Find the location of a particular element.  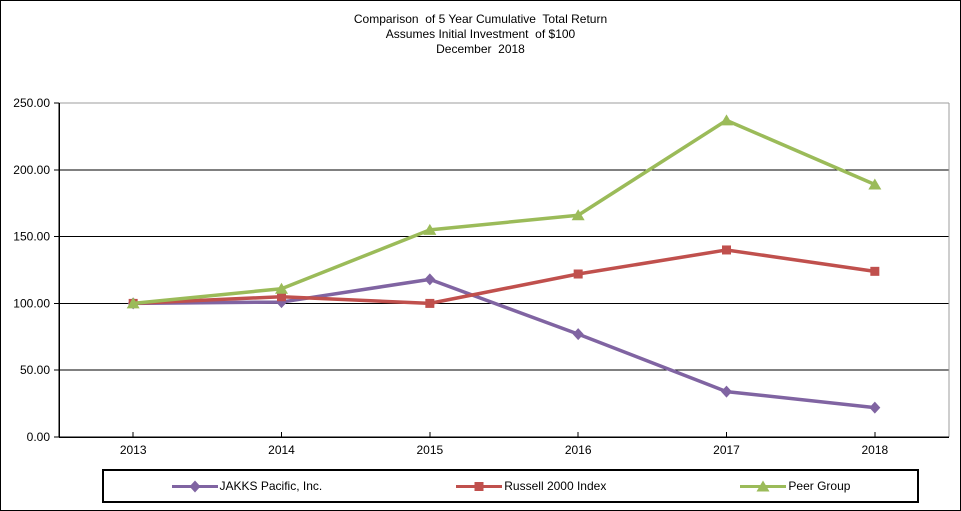

y-axis-label: 50.00 is located at coordinates (35, 370).